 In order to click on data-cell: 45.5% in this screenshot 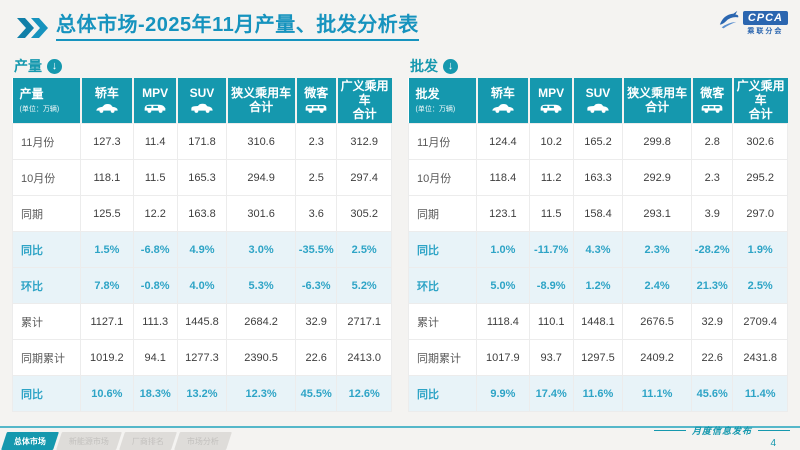, I will do `click(316, 394)`.